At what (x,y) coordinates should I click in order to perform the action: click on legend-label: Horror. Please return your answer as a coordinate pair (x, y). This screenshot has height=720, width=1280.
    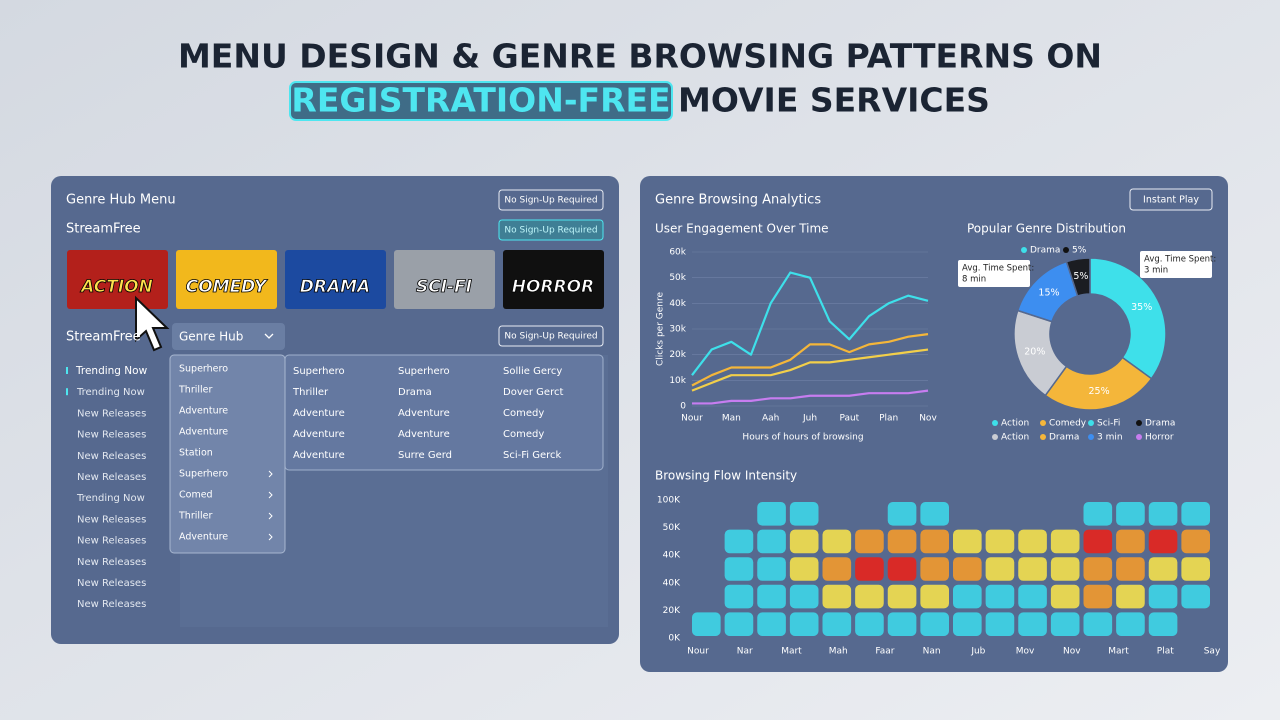
    Looking at the image, I should click on (1159, 438).